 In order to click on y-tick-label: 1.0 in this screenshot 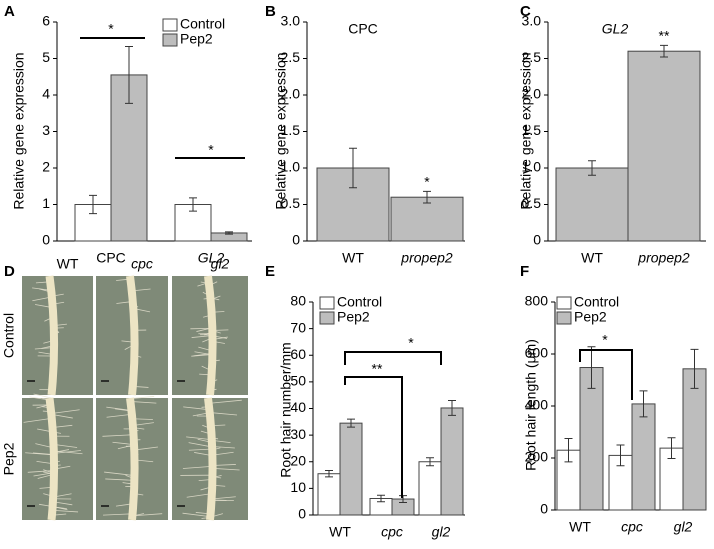, I will do `click(291, 167)`.